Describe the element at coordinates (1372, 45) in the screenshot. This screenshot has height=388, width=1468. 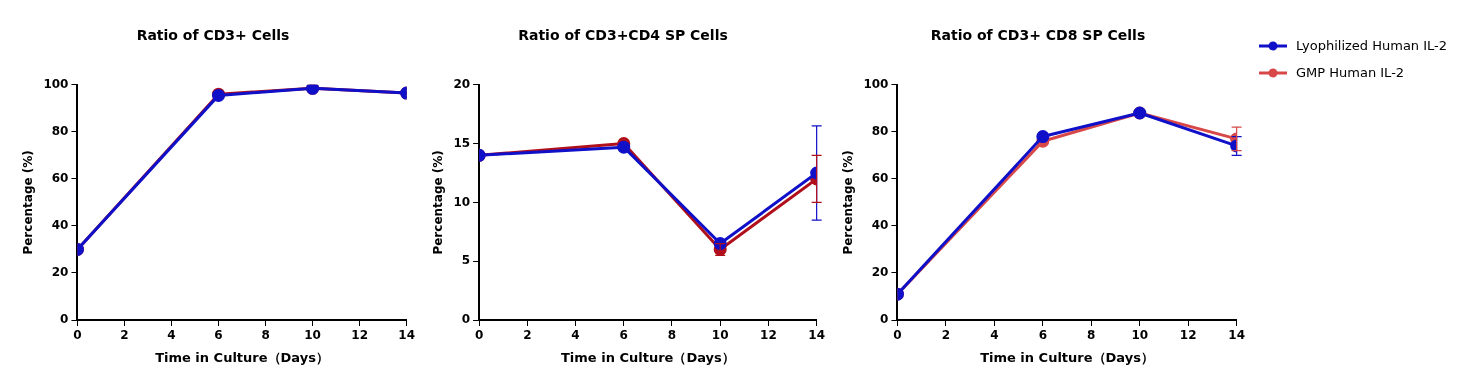
I see `legend-label: Lyophilized Human IL-2` at that location.